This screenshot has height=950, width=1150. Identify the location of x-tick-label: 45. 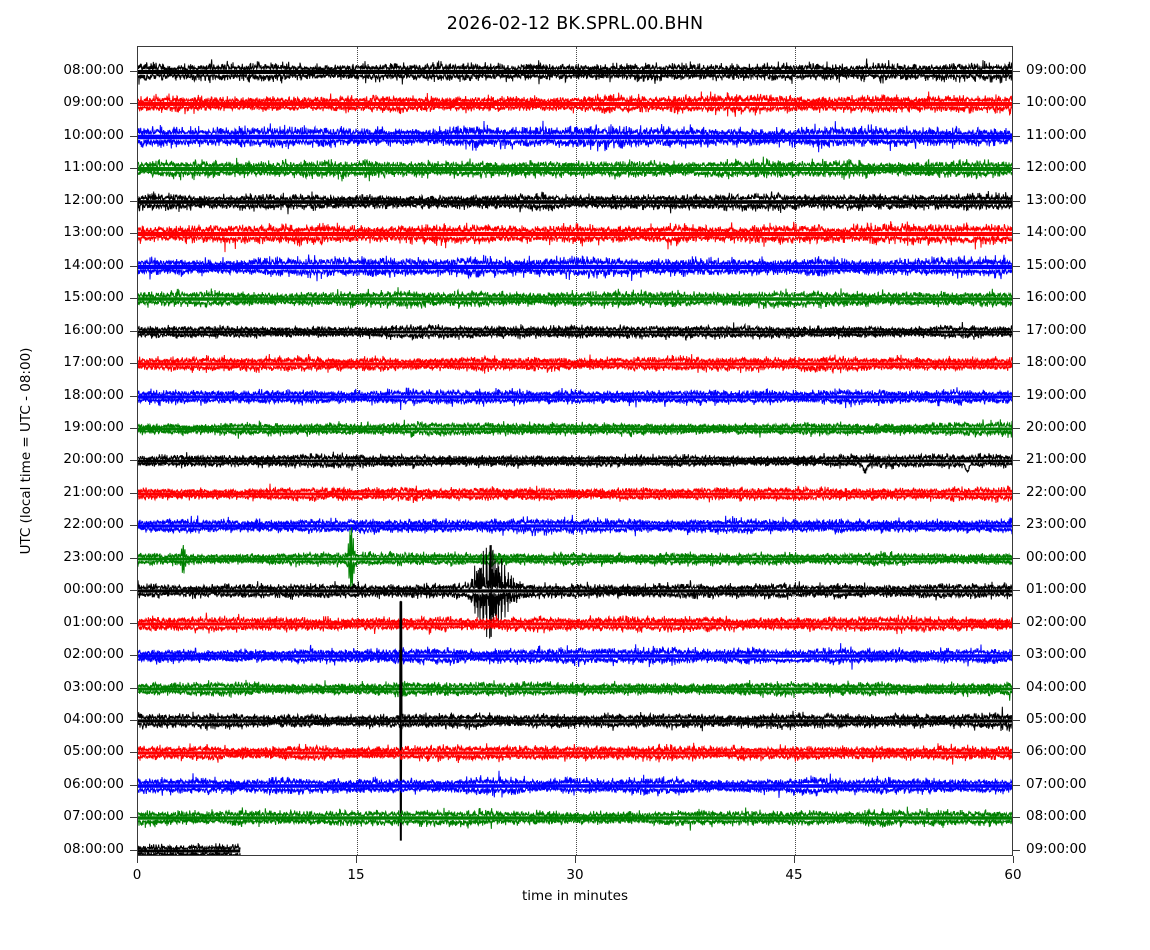
(794, 875).